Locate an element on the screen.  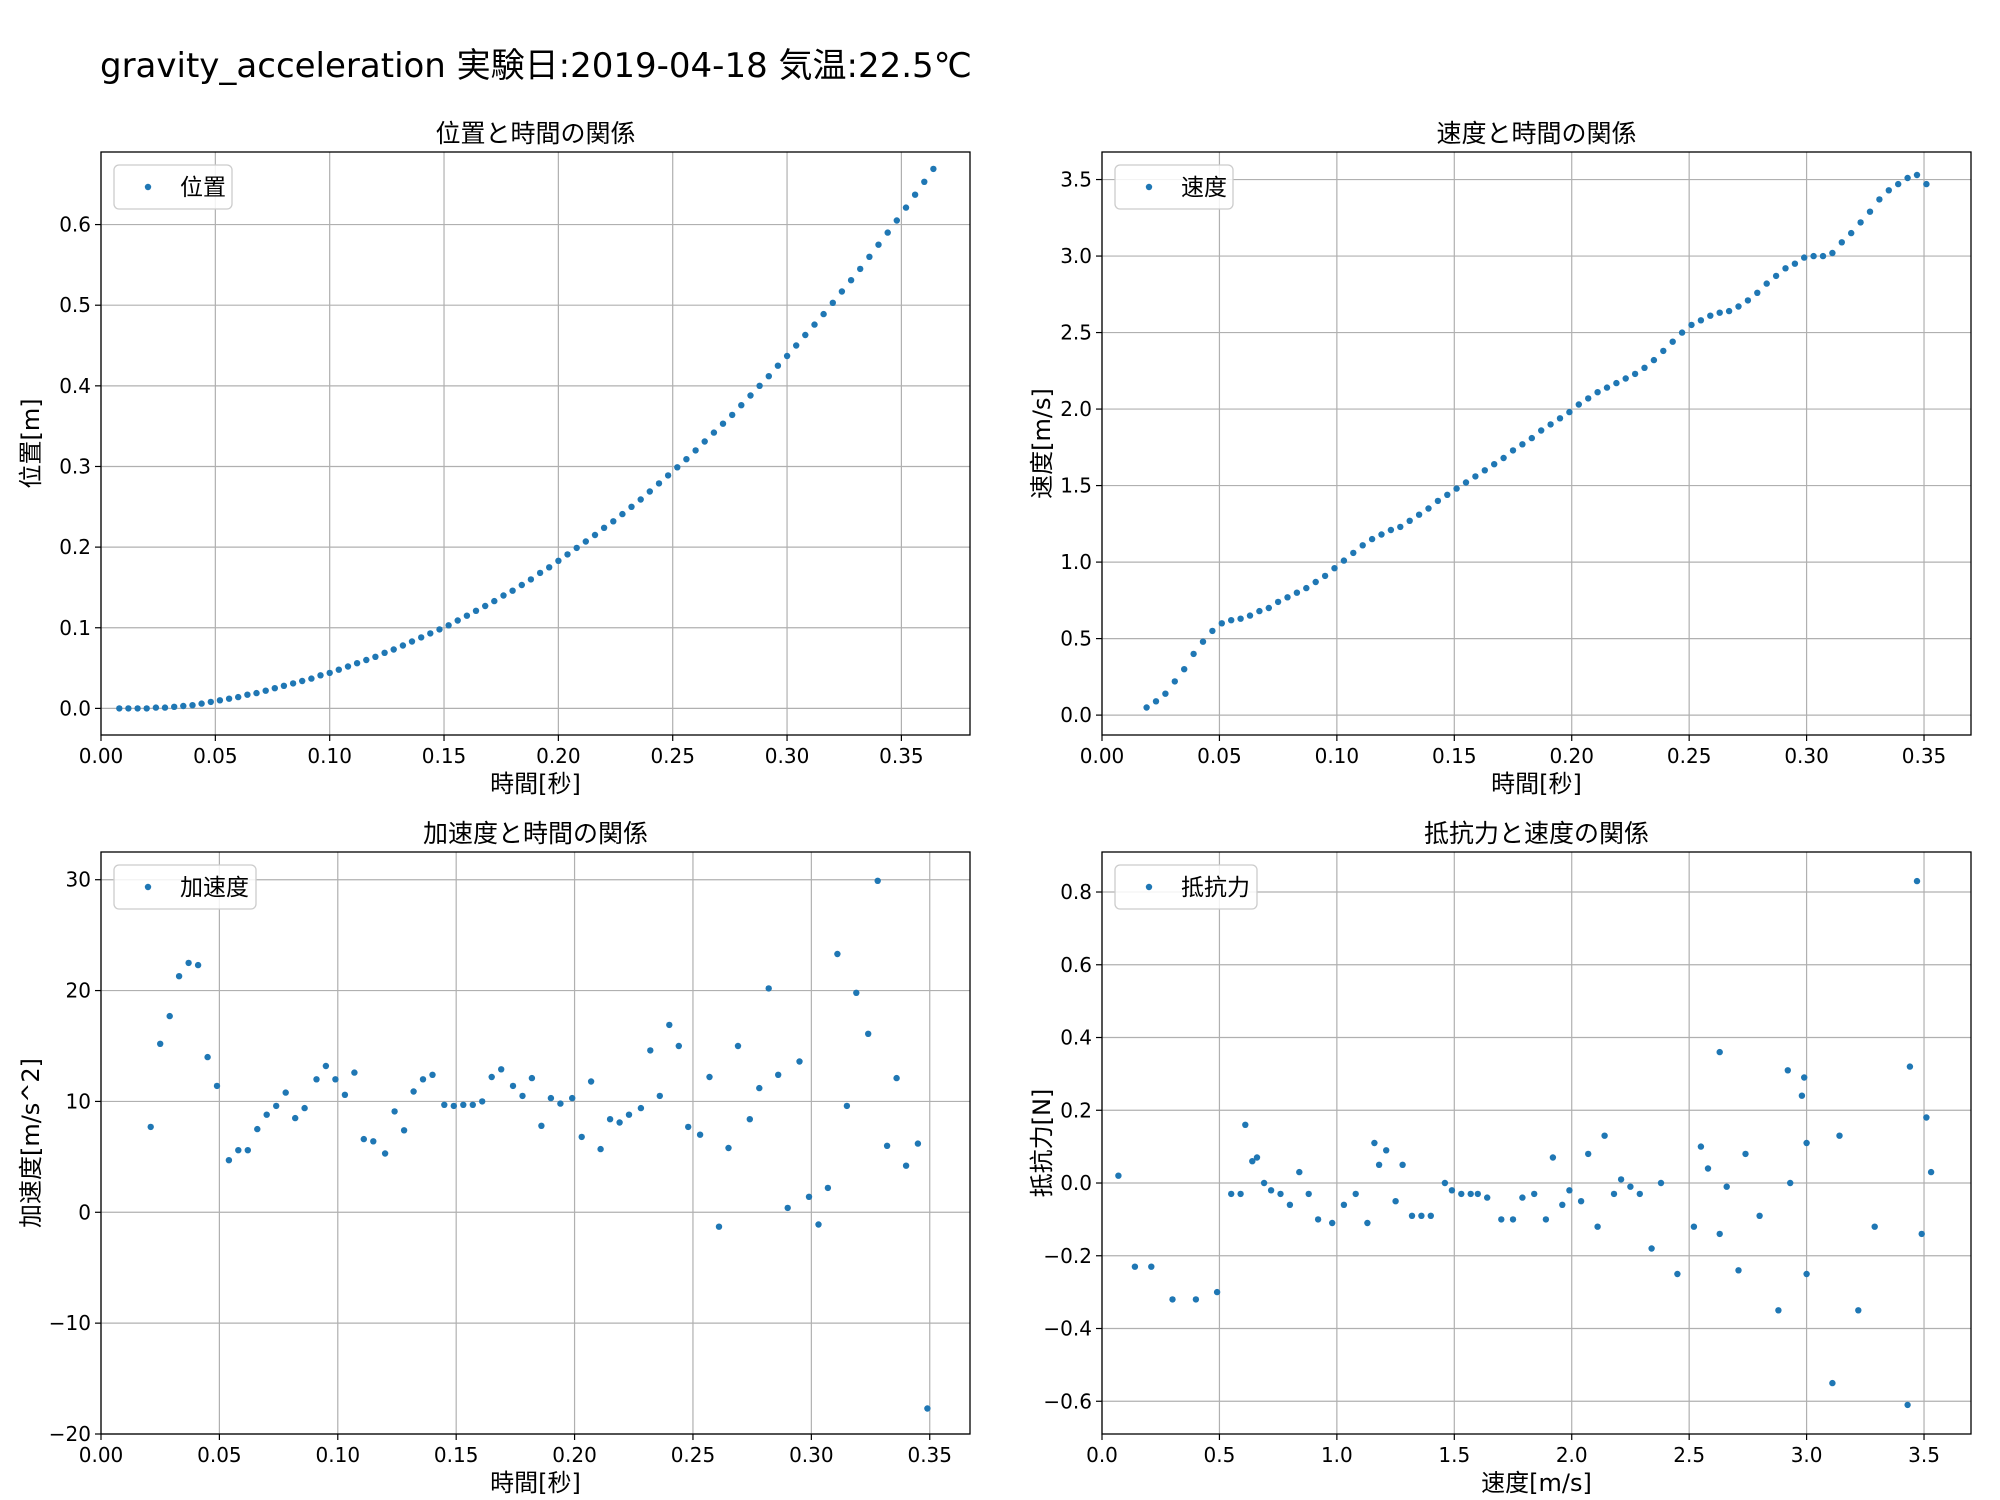
x-tick-label: 0.30 is located at coordinates (1806, 756).